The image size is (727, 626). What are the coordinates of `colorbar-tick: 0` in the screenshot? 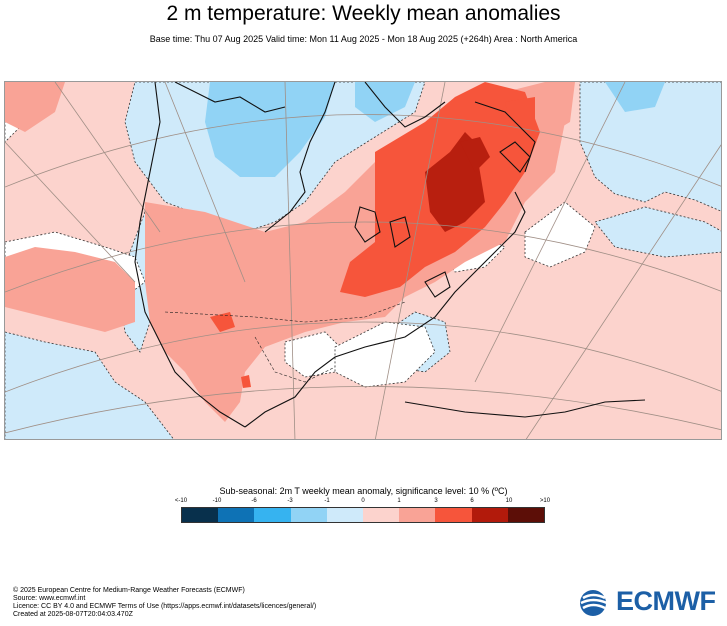 It's located at (363, 501).